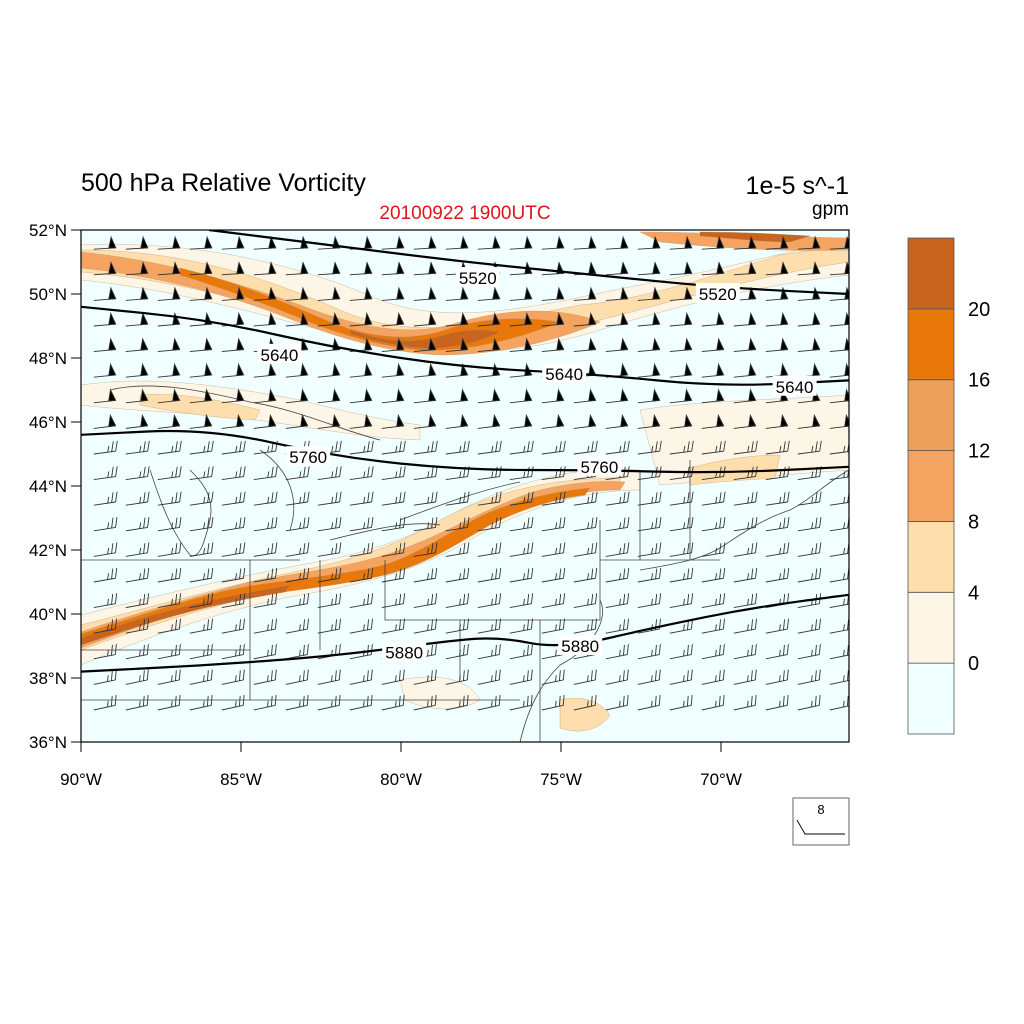 Image resolution: width=1024 pixels, height=1024 pixels. What do you see at coordinates (830, 209) in the screenshot?
I see `contour-units-label: gpm` at bounding box center [830, 209].